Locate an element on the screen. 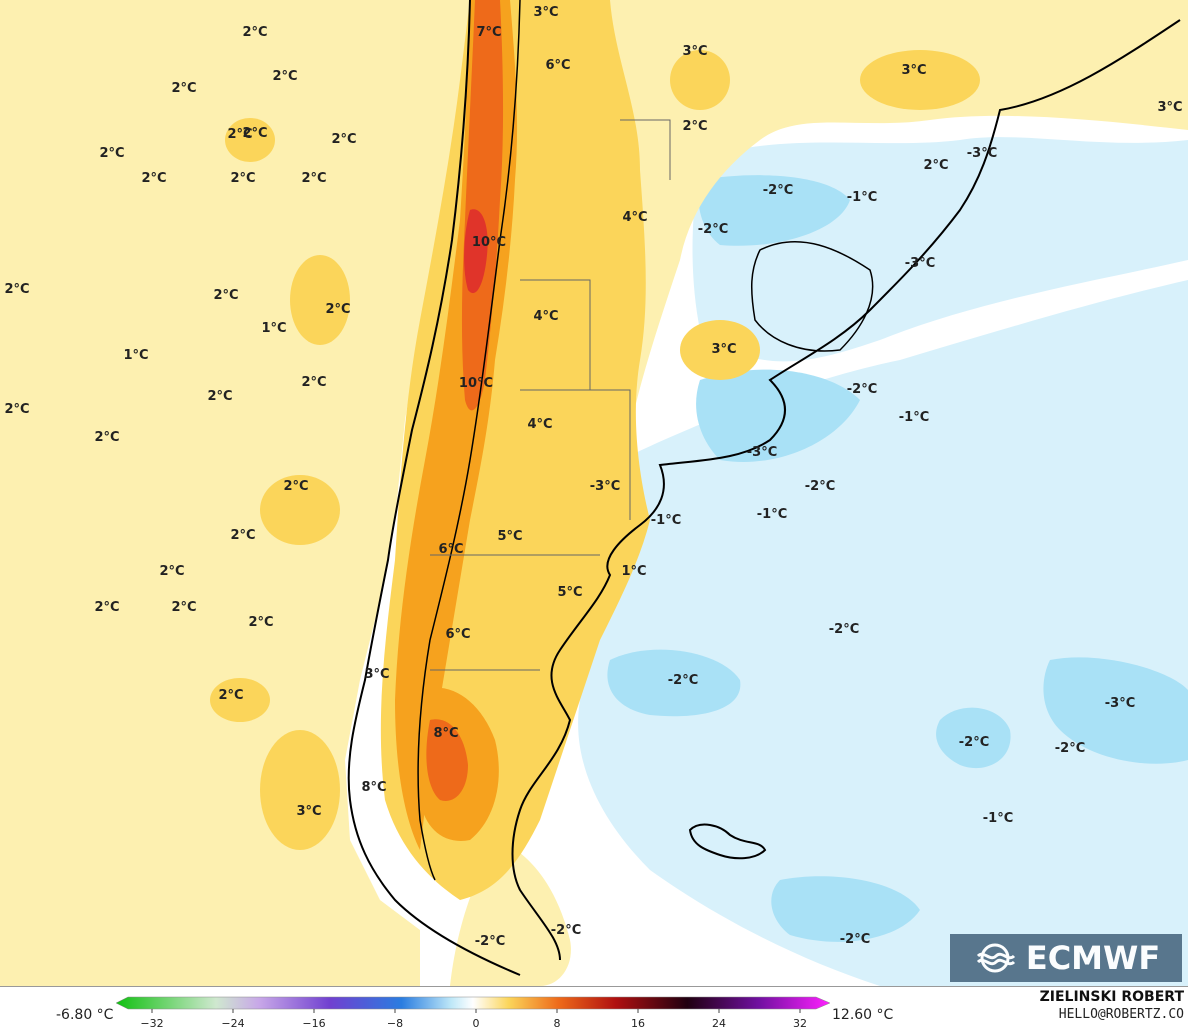 The image size is (1188, 1036). color-scale: −32 −24 −16 −8 0 8 16 24 32 is located at coordinates (475, 1011).